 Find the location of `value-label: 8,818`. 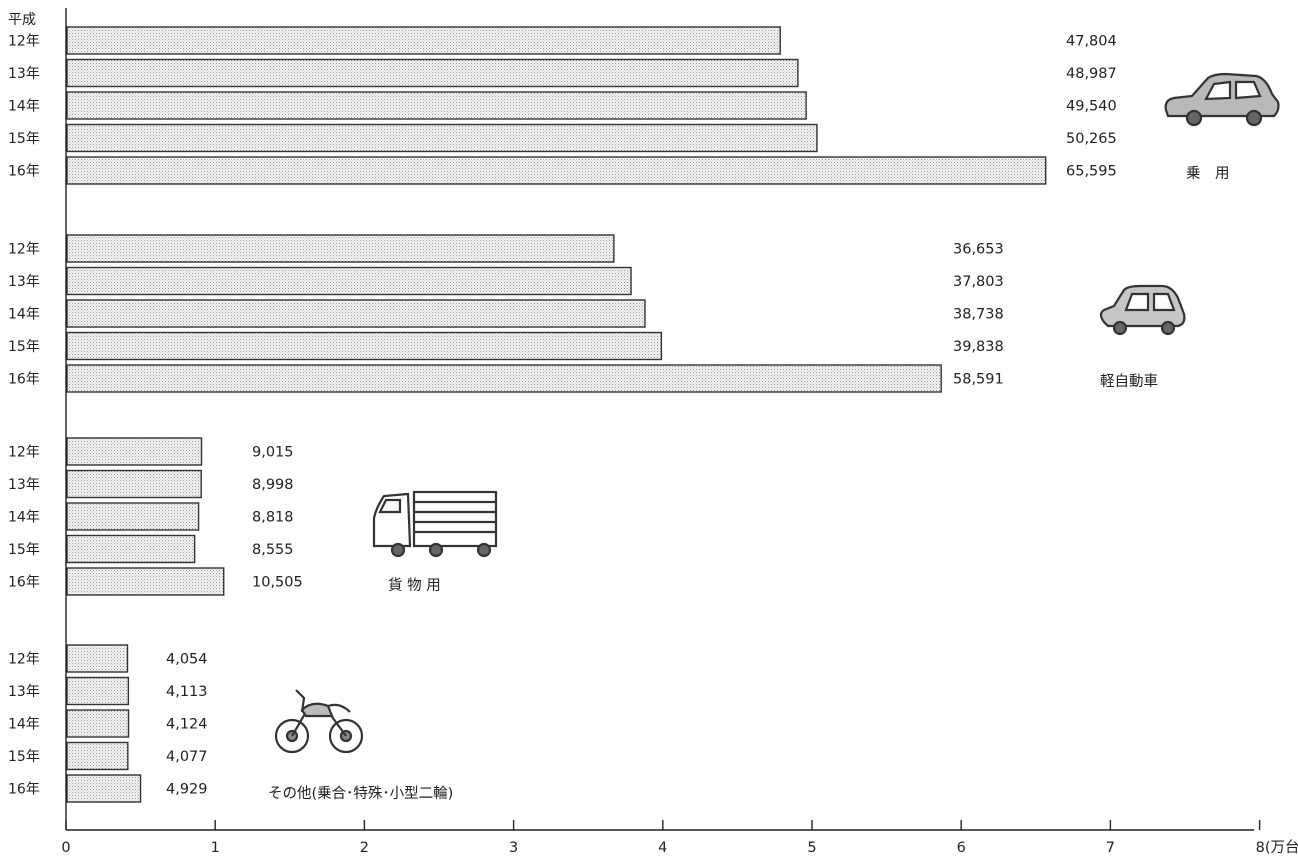

value-label: 8,818 is located at coordinates (273, 518).